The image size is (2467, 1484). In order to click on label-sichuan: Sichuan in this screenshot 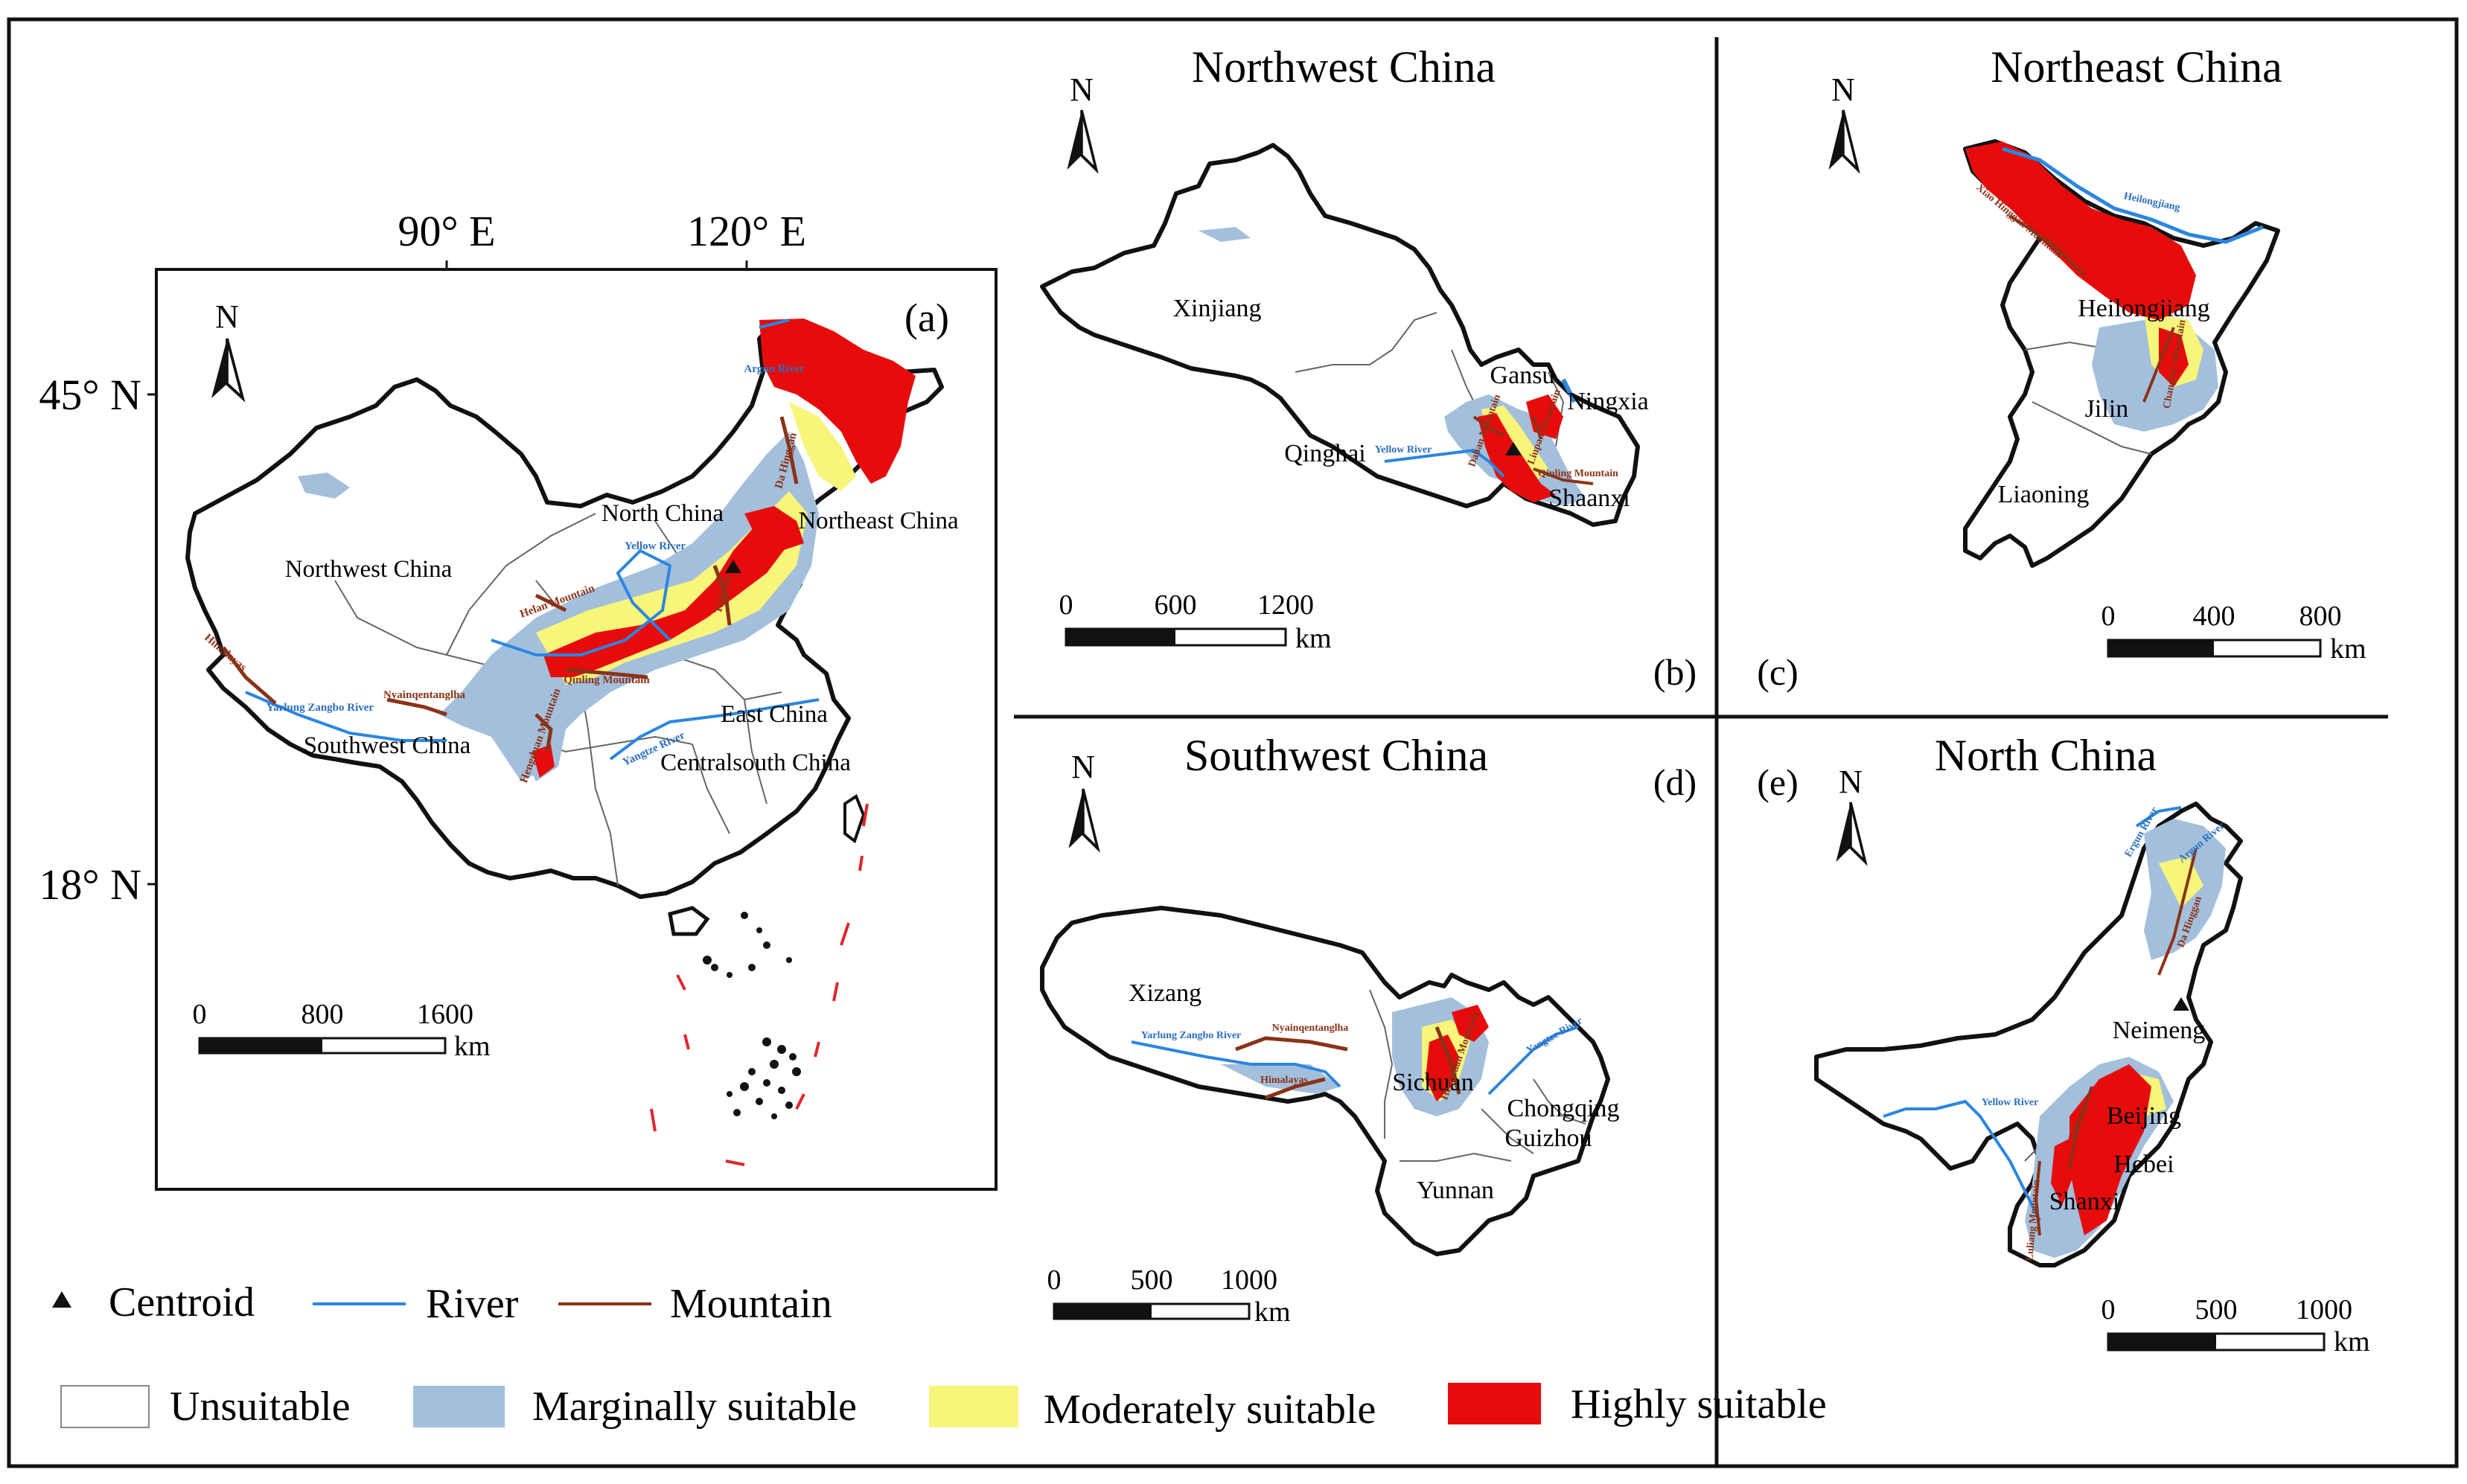, I will do `click(1433, 1082)`.